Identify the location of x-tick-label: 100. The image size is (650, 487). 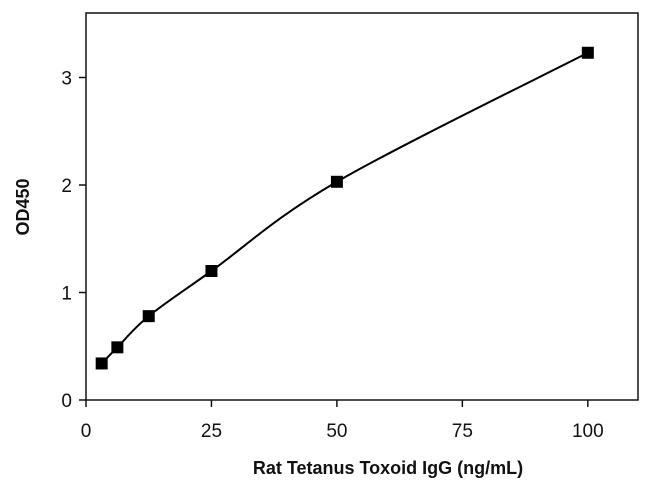
(588, 431).